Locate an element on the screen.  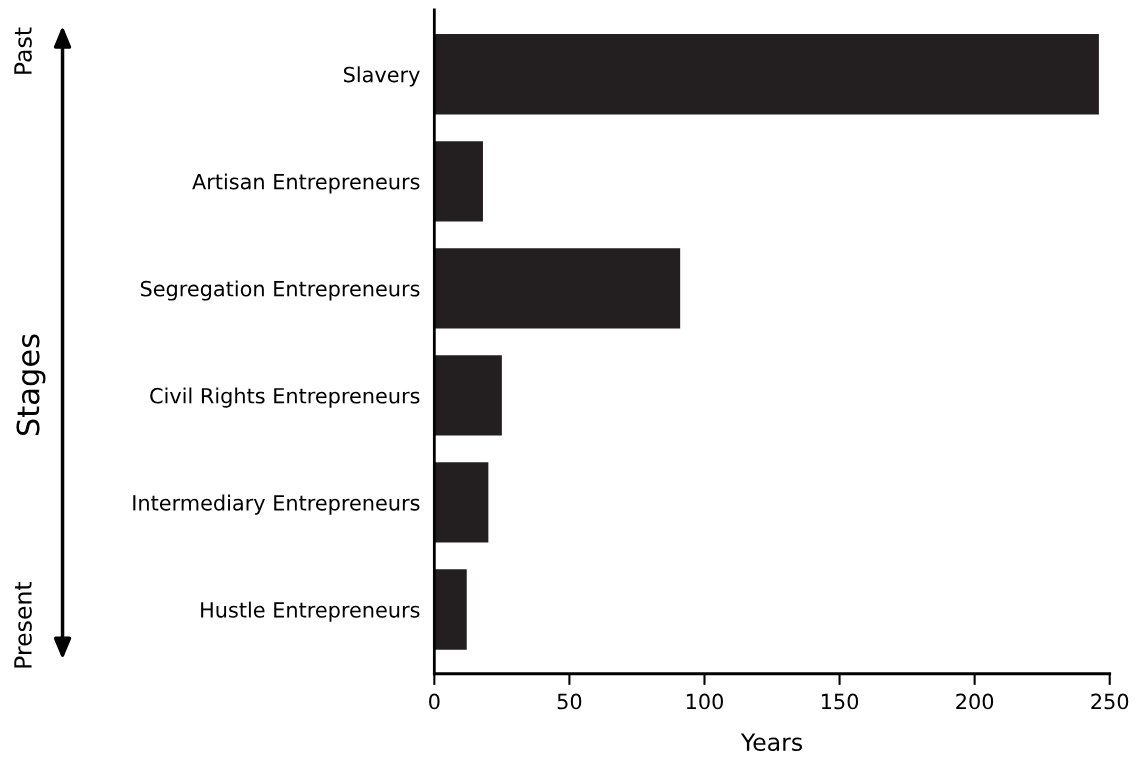
y-tick-label: Hustle Entrepreneurs is located at coordinates (310, 611).